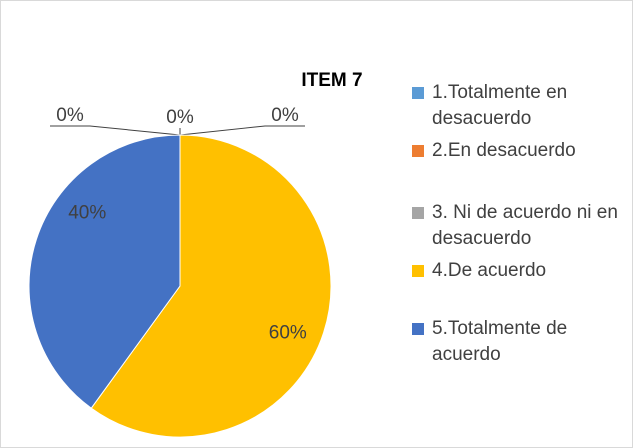 The image size is (633, 448). I want to click on legend-item: 3. Ni de acuerdo ni en desacuerdo, so click(517, 226).